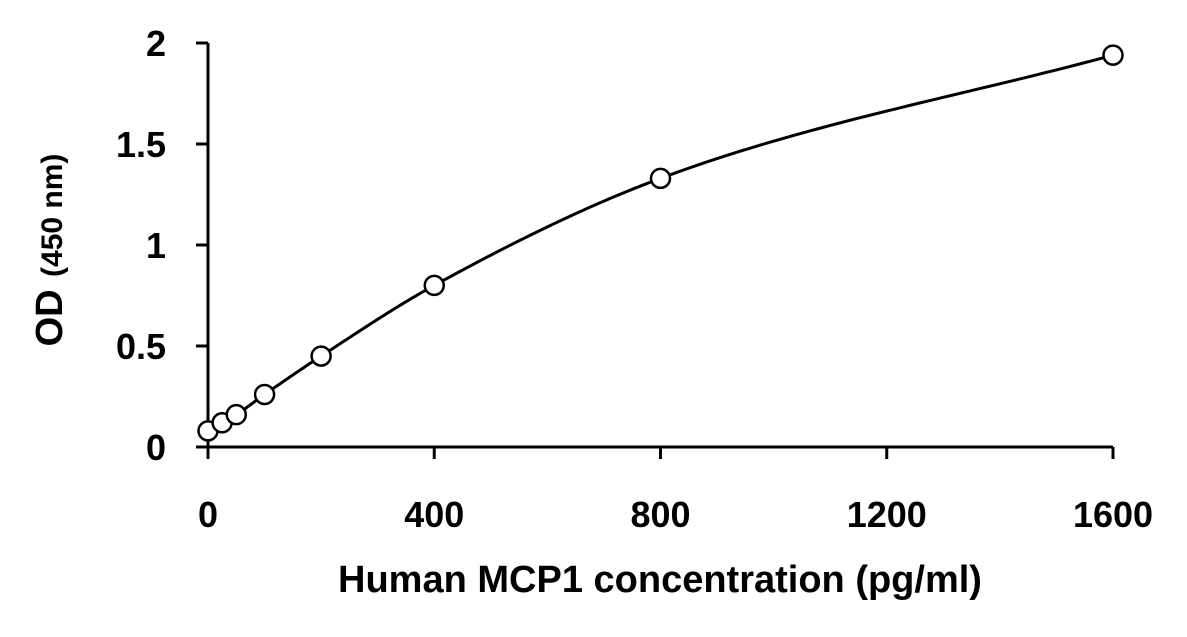  What do you see at coordinates (434, 514) in the screenshot?
I see `x-tick-label: 400` at bounding box center [434, 514].